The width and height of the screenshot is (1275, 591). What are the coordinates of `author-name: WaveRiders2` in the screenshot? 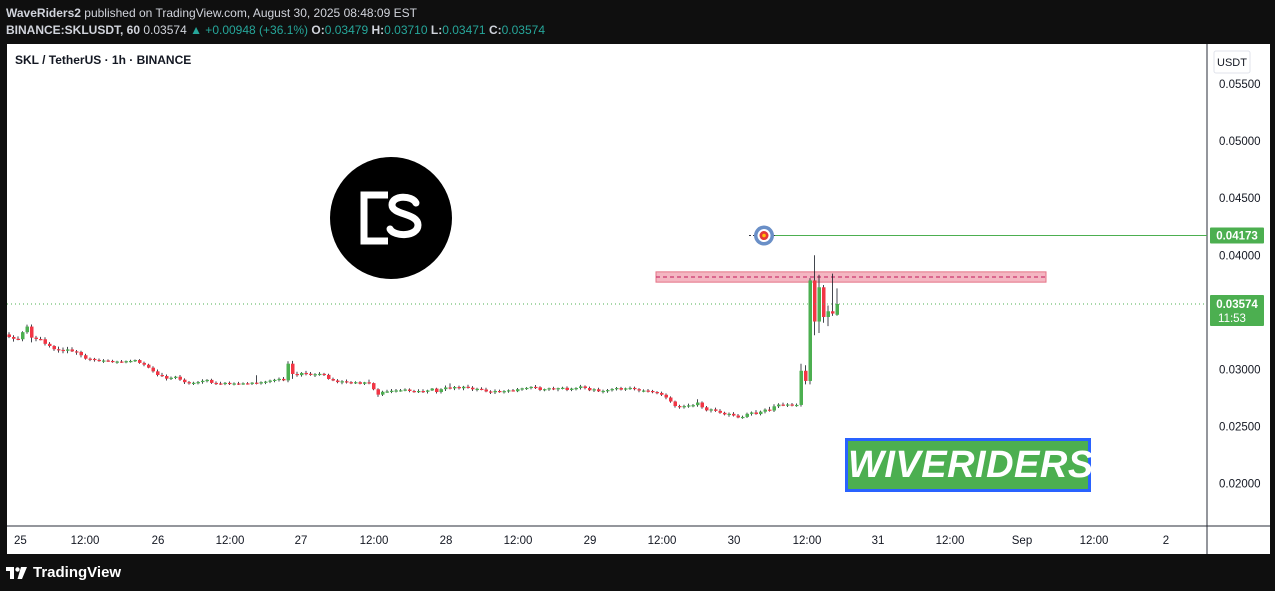 It's located at (43, 13).